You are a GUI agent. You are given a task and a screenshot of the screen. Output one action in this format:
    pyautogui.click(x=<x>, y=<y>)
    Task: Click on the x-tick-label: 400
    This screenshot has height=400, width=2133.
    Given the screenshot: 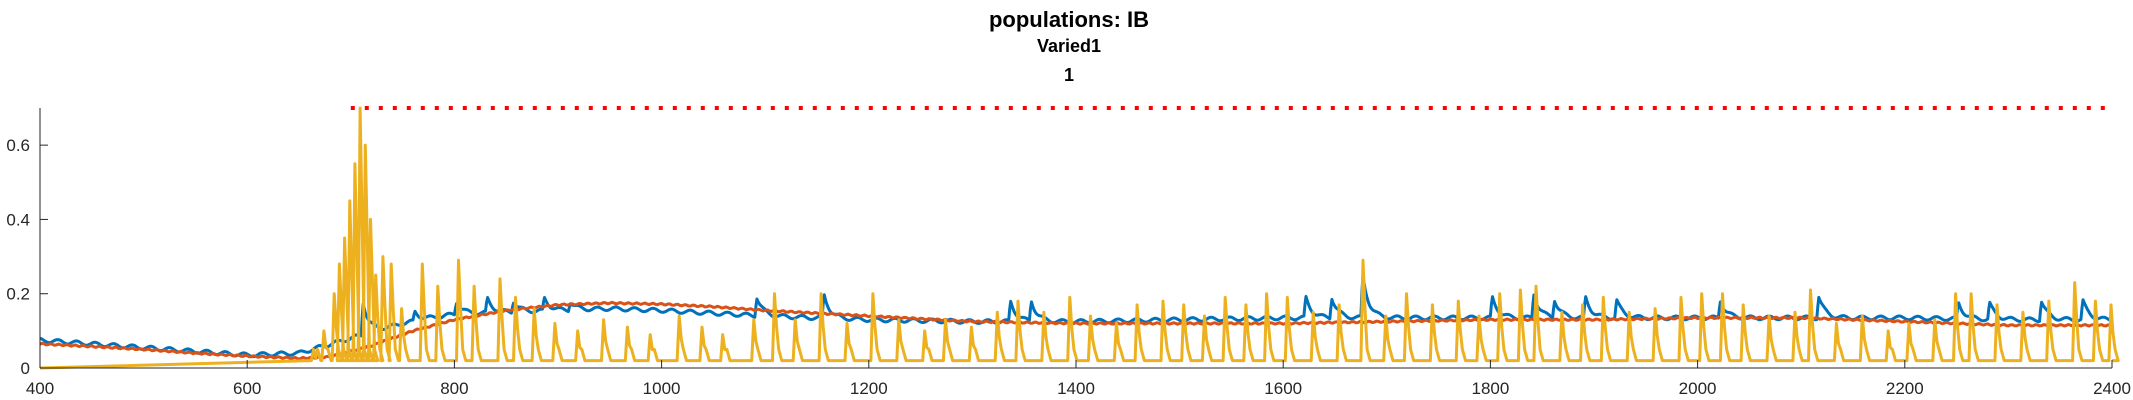 What is the action you would take?
    pyautogui.click(x=40, y=388)
    